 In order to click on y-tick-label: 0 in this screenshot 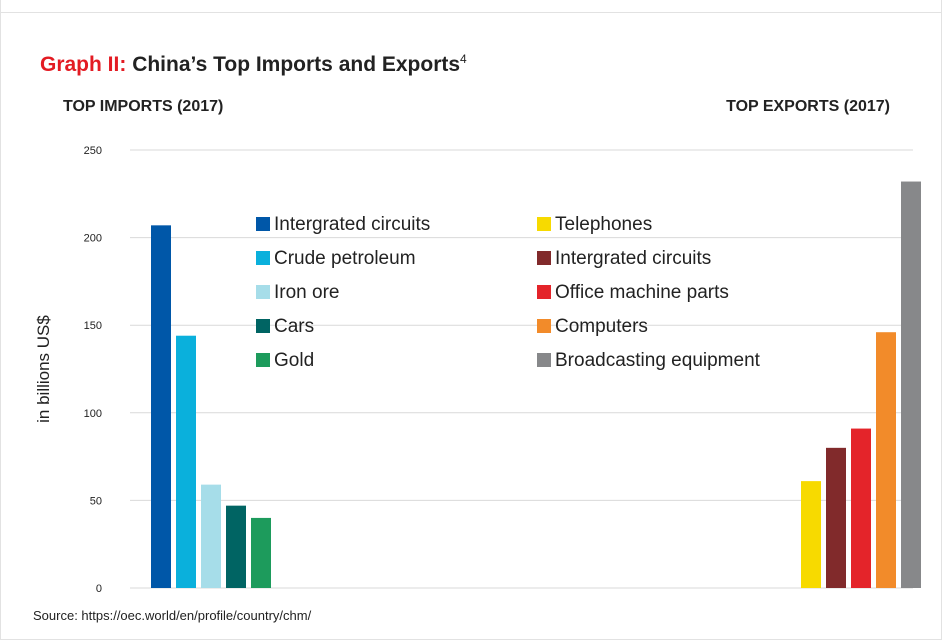, I will do `click(99, 589)`.